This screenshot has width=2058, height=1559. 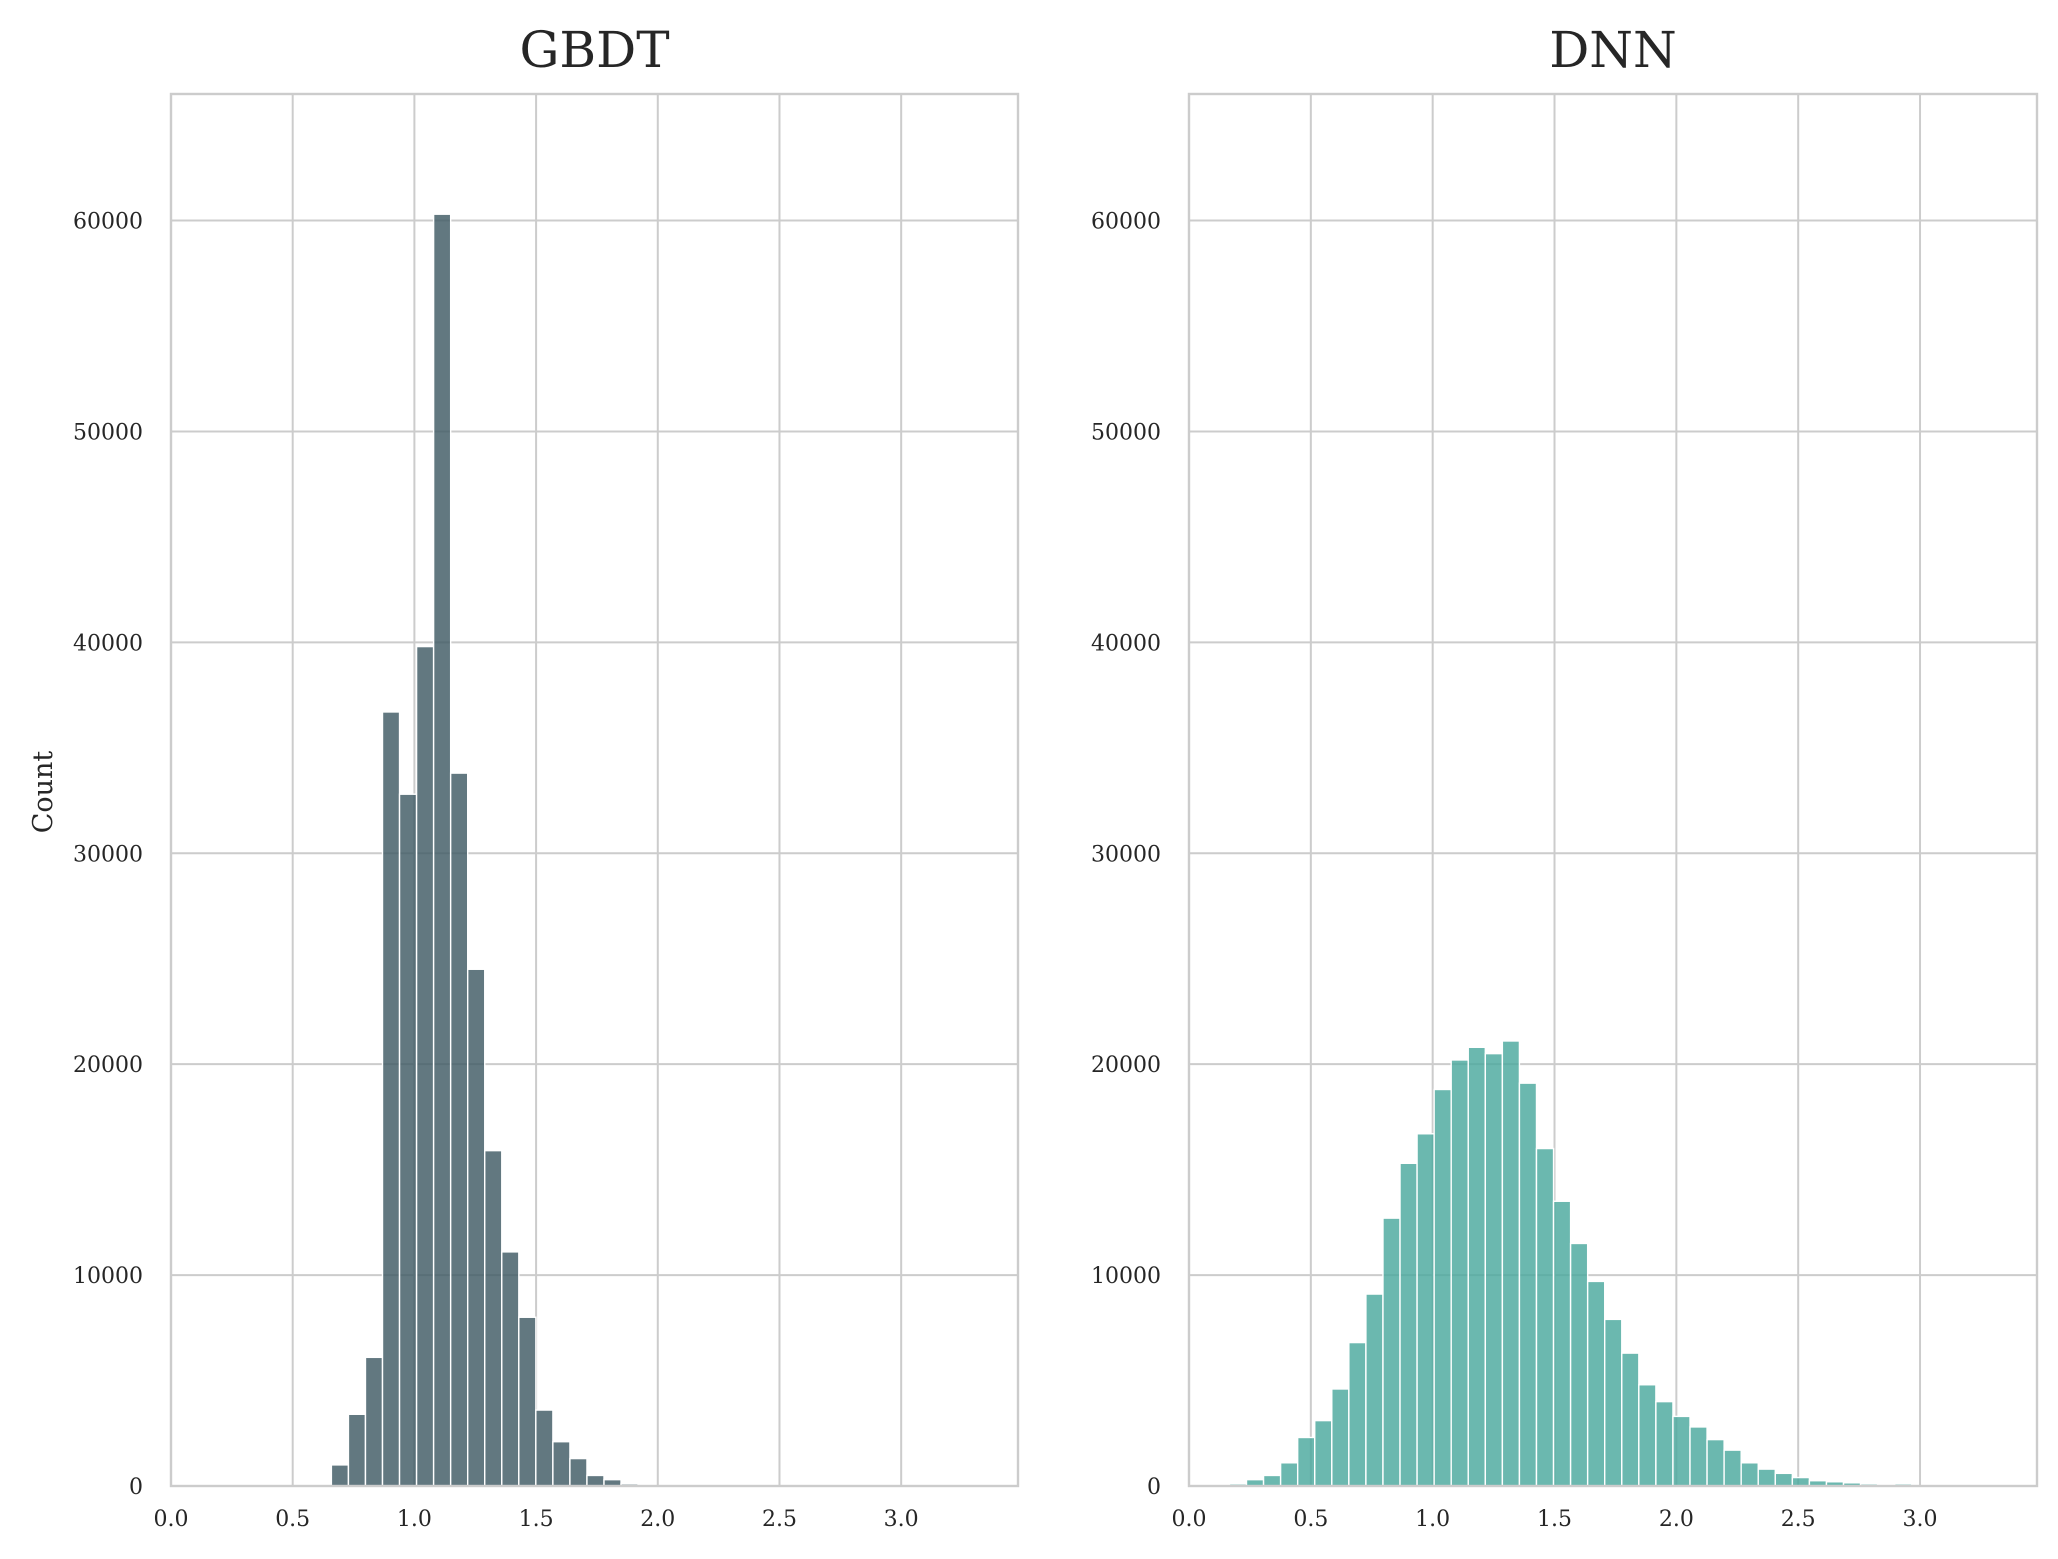 What do you see at coordinates (43, 792) in the screenshot?
I see `y-axis-label: Count` at bounding box center [43, 792].